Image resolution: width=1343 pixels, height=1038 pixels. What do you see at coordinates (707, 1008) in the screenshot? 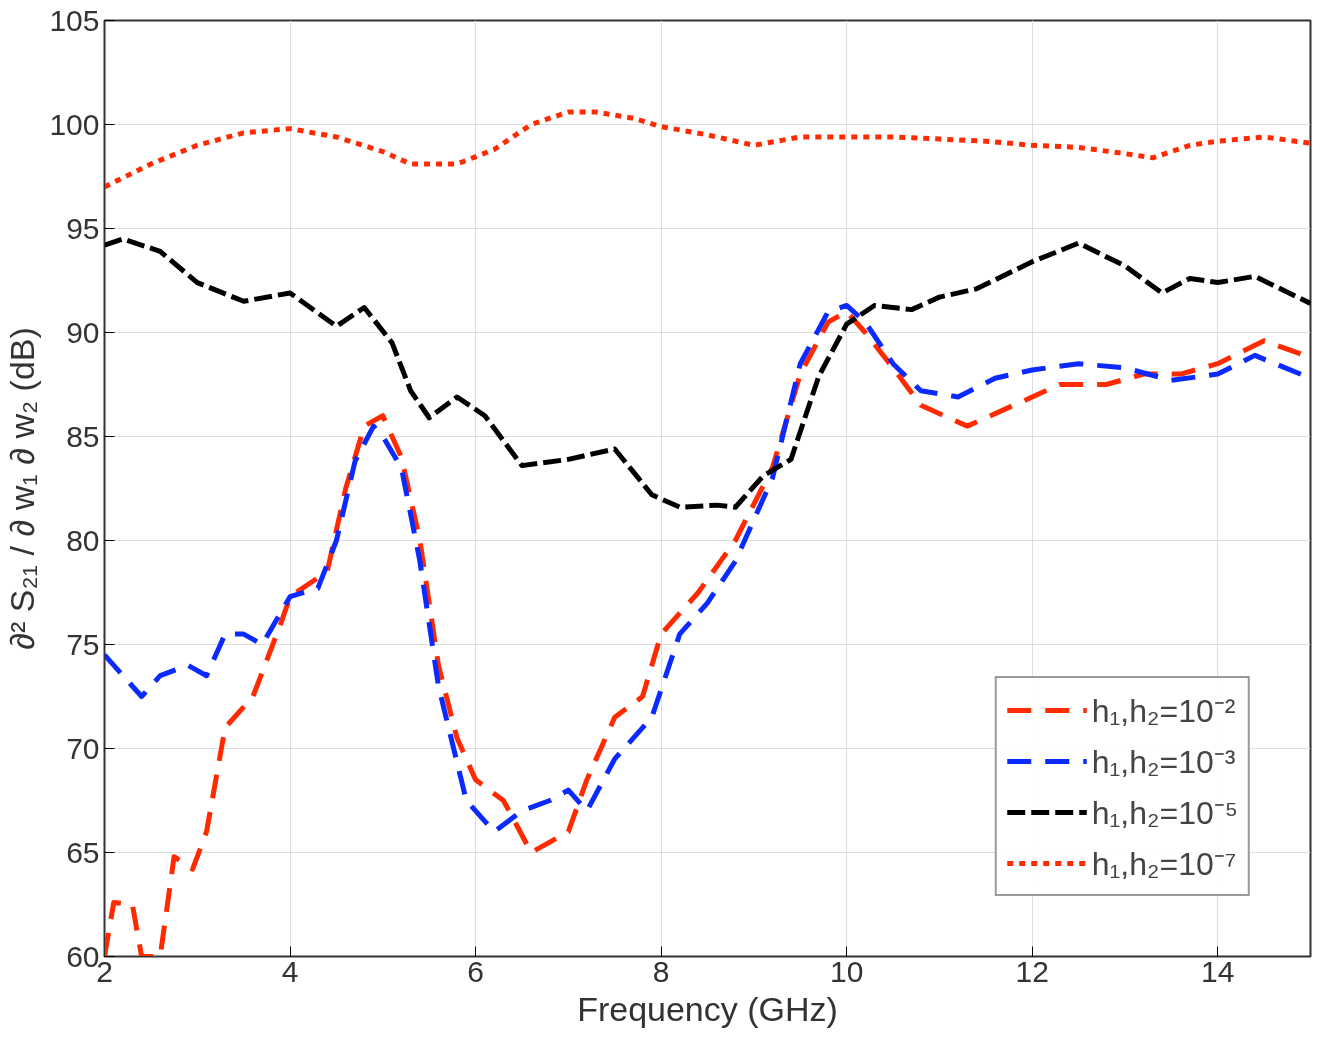
I see `x-axis-title: Frequency (GHz)` at bounding box center [707, 1008].